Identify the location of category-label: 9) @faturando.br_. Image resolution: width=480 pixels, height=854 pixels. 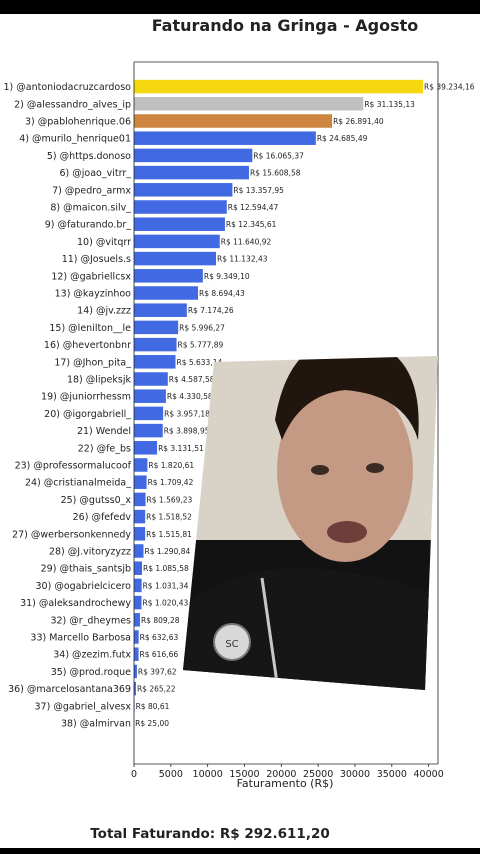
(88, 225).